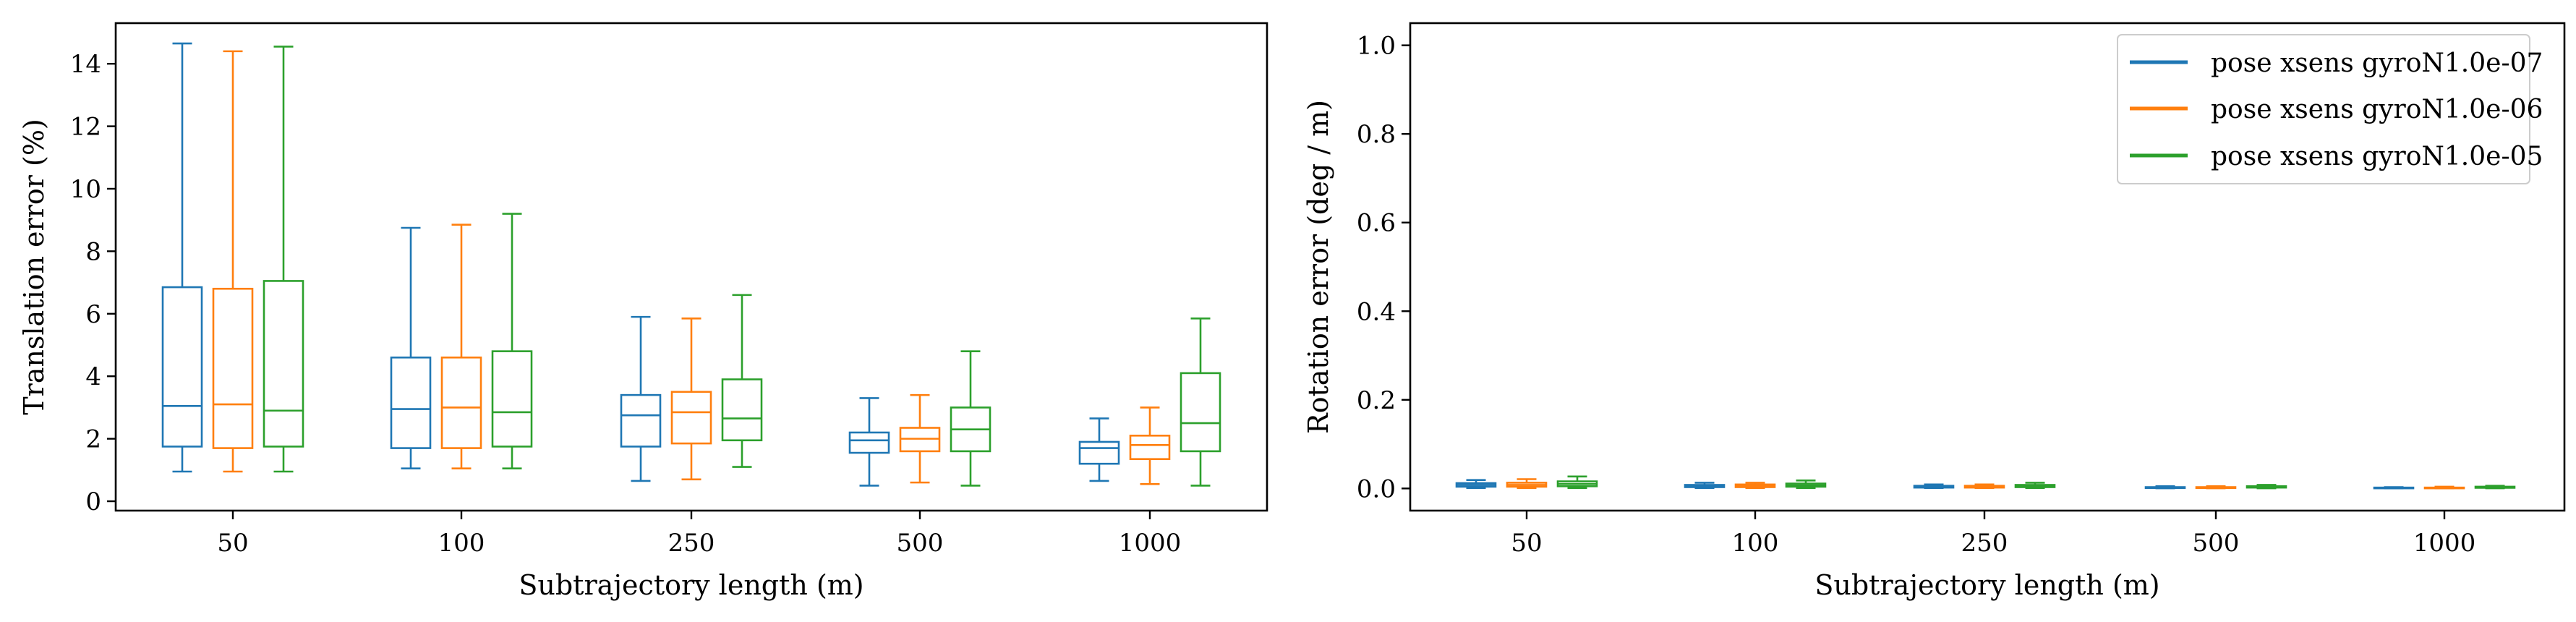  I want to click on rotation-box-s2-g2, so click(2035, 486).